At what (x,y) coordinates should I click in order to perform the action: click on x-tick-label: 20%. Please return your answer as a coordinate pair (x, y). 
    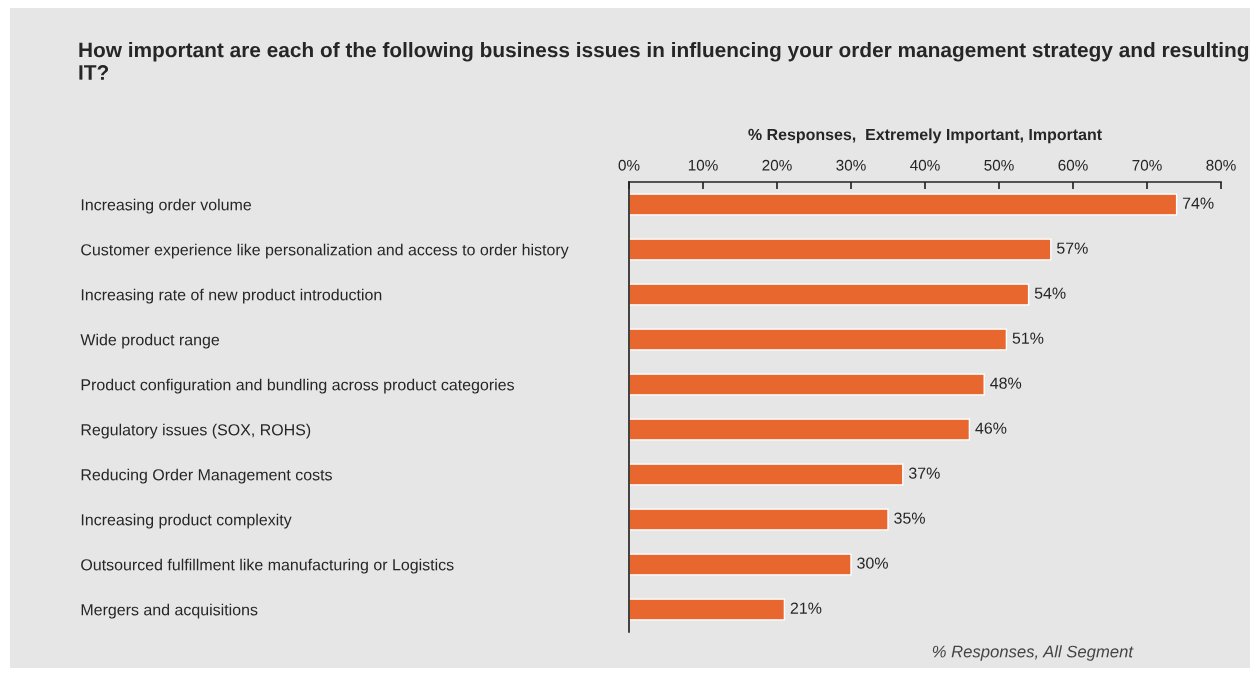
    Looking at the image, I should click on (777, 165).